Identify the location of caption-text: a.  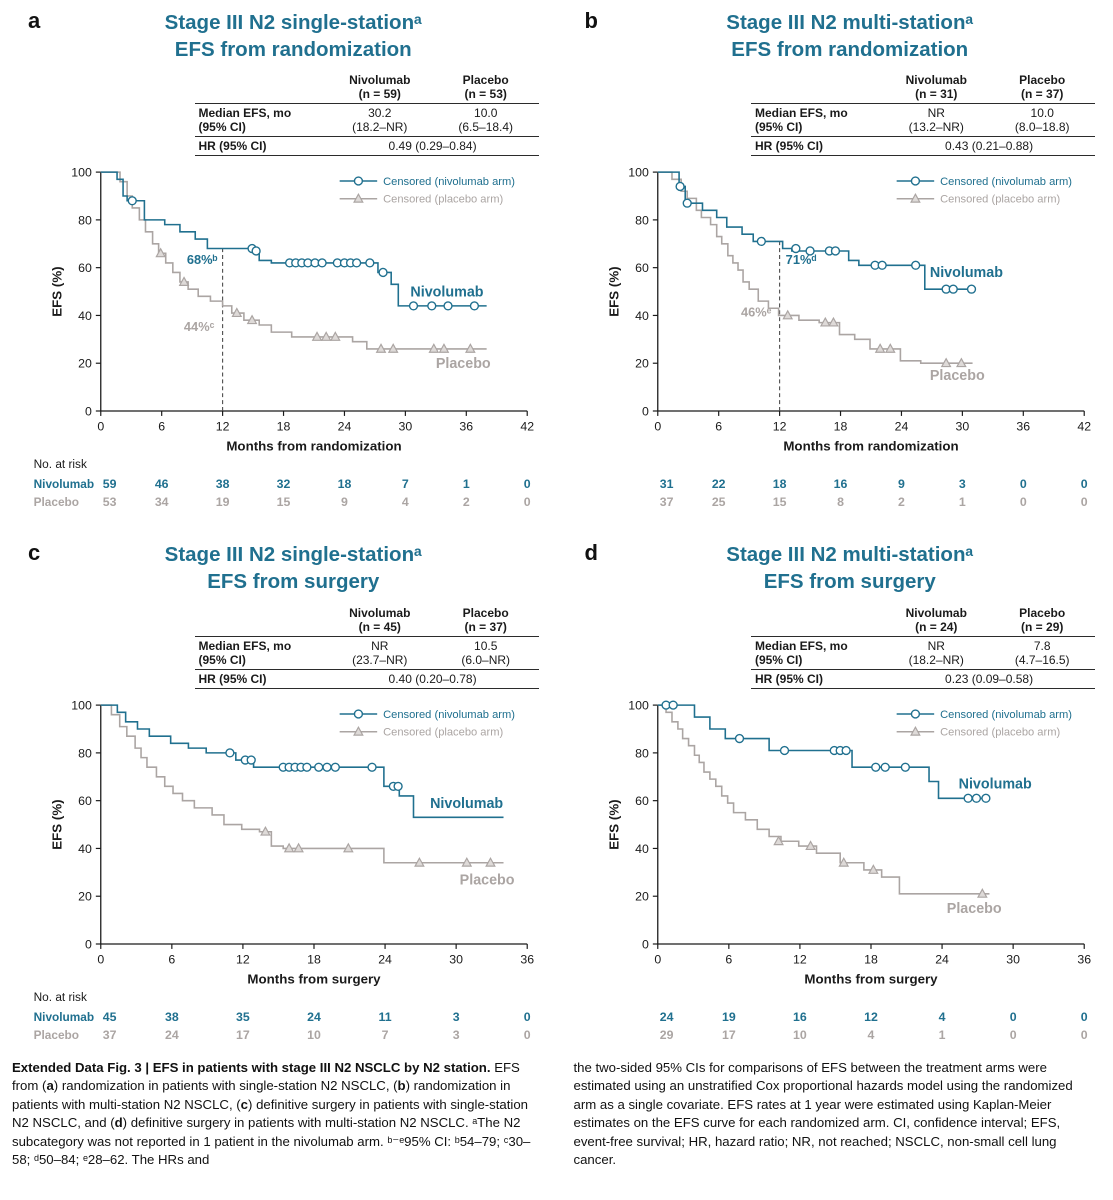
(50, 1086).